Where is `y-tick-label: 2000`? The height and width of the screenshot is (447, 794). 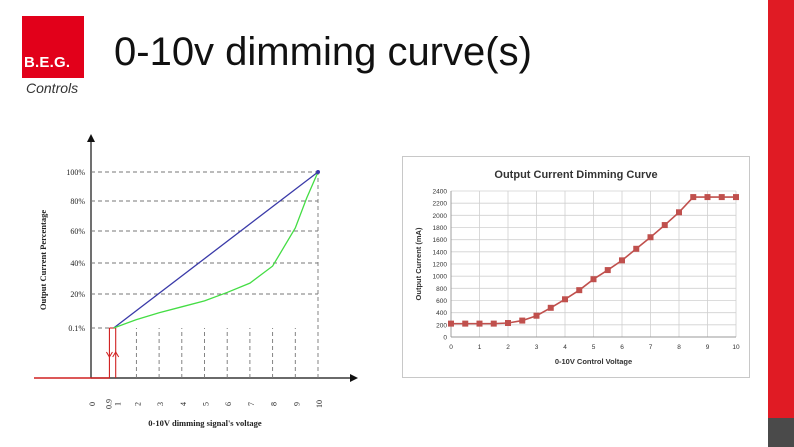 y-tick-label: 2000 is located at coordinates (440, 216).